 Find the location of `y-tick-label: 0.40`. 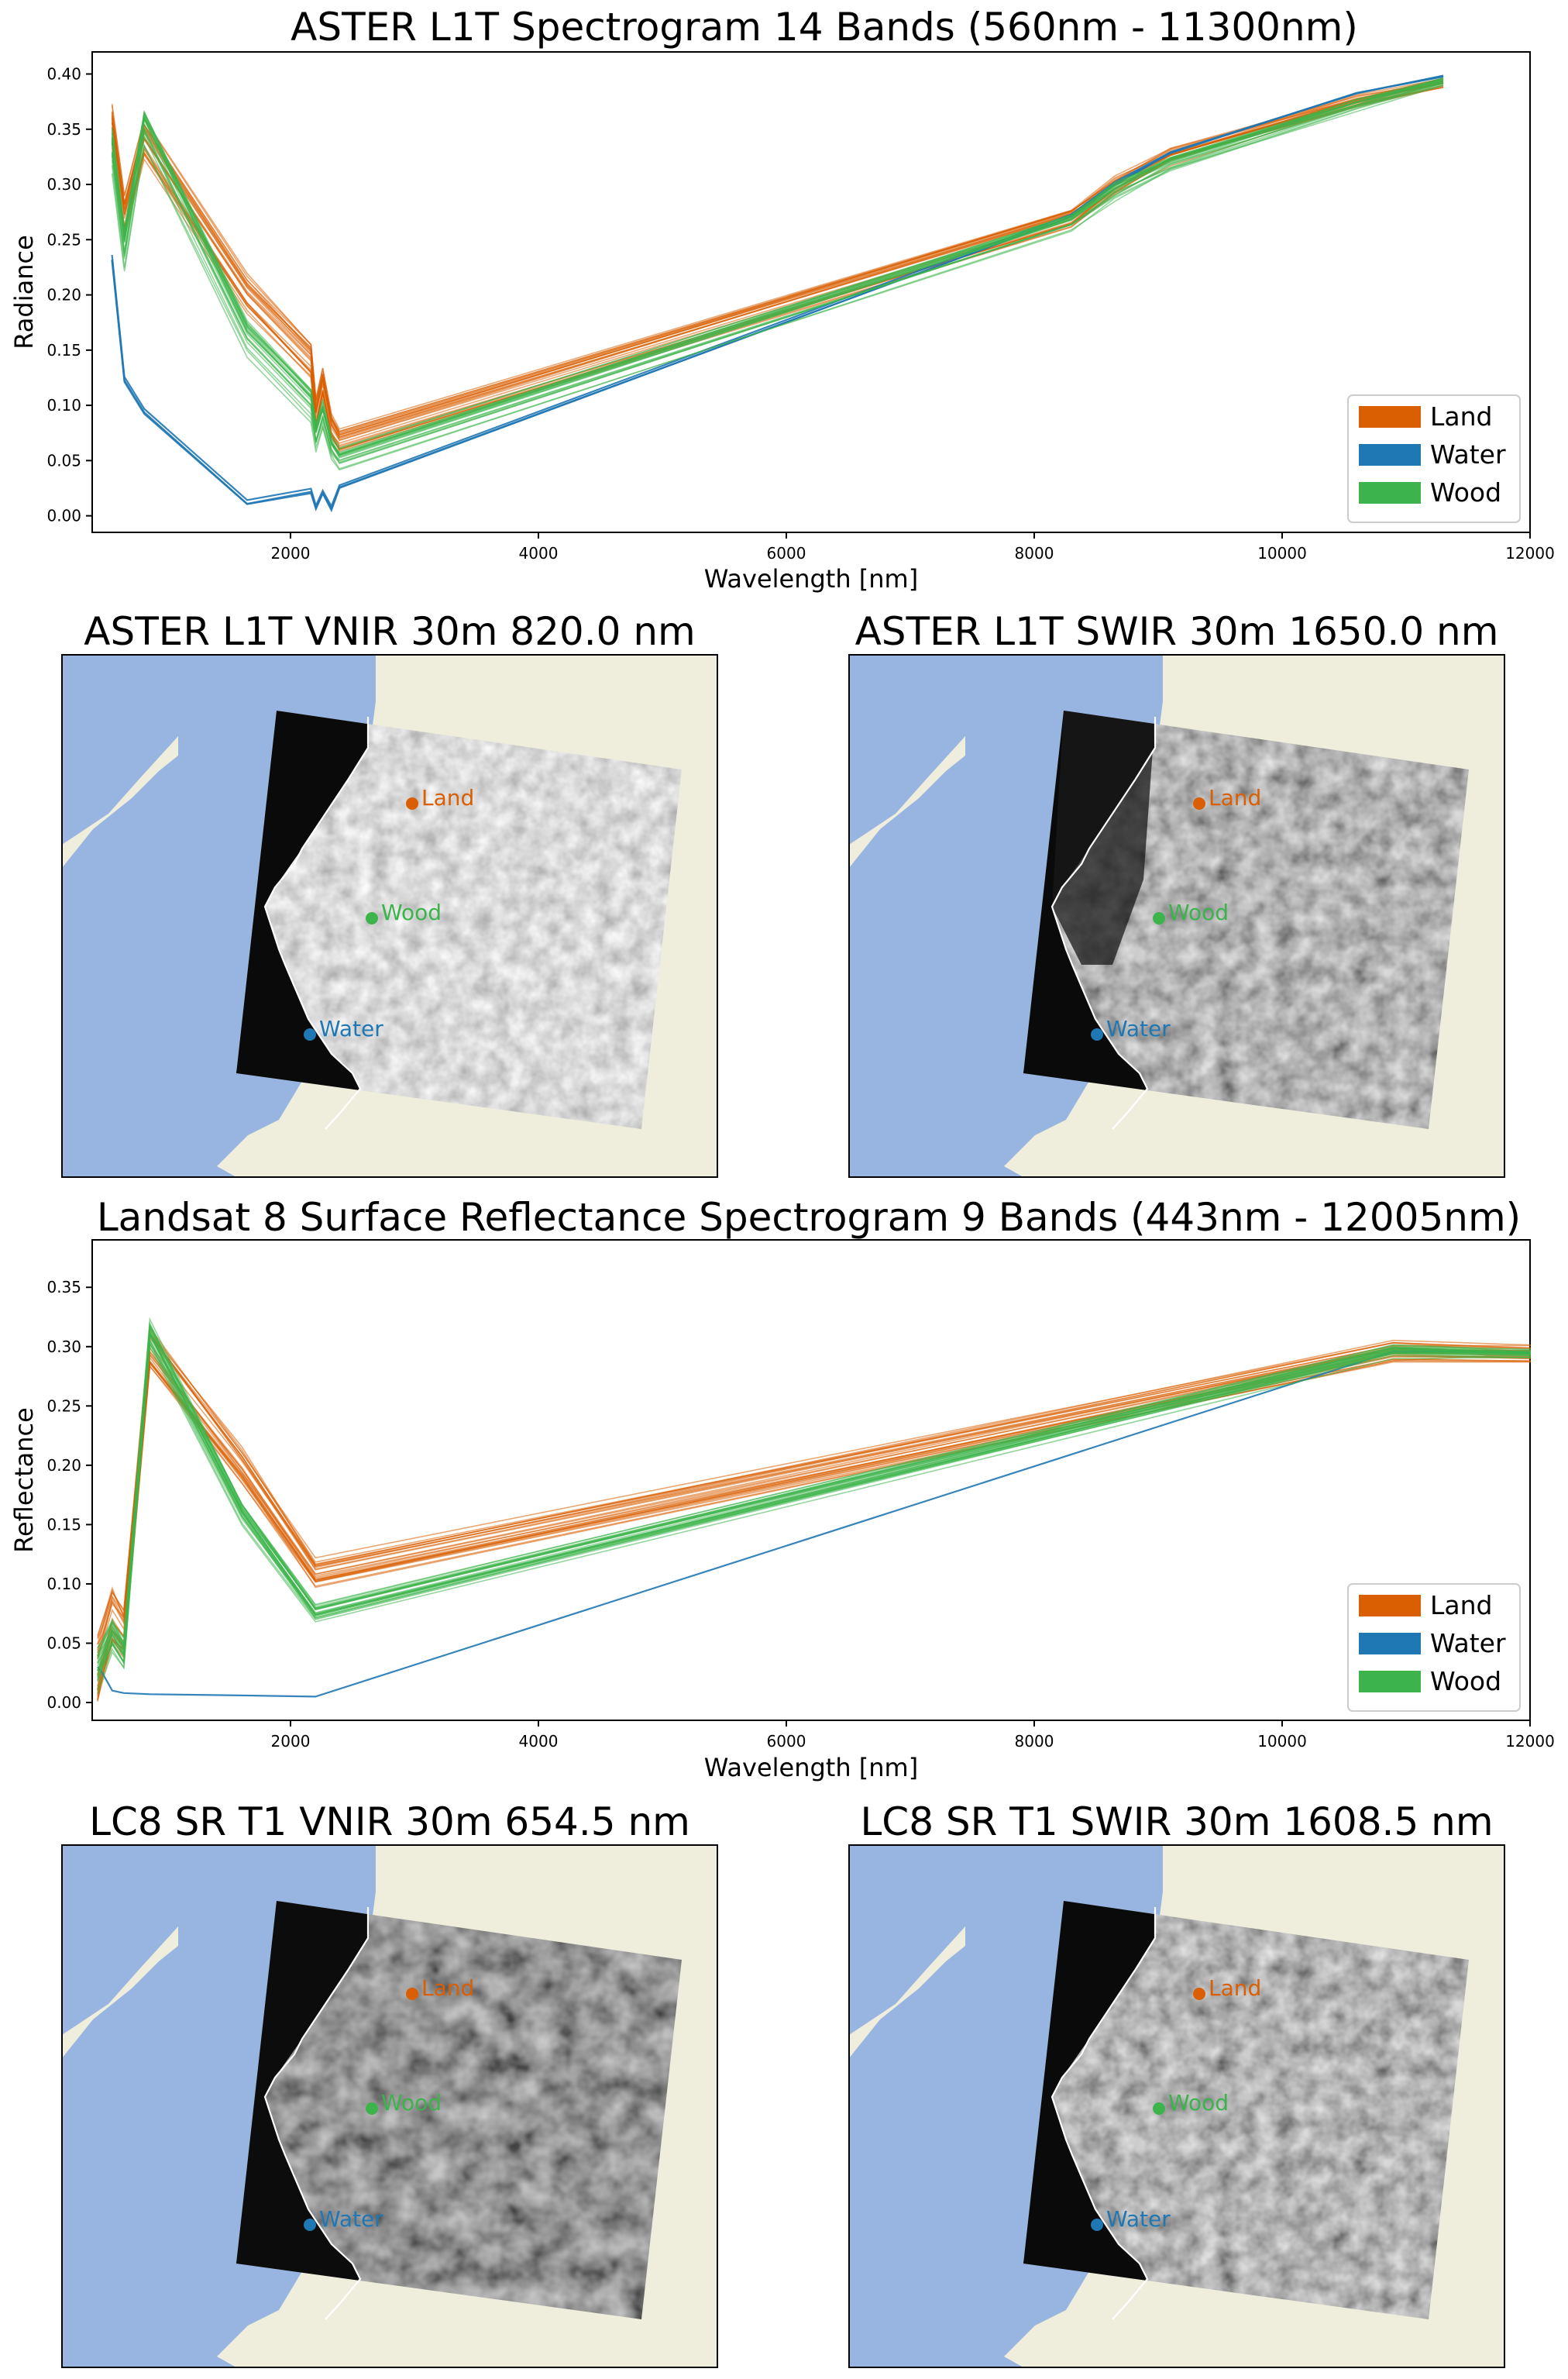

y-tick-label: 0.40 is located at coordinates (63, 74).